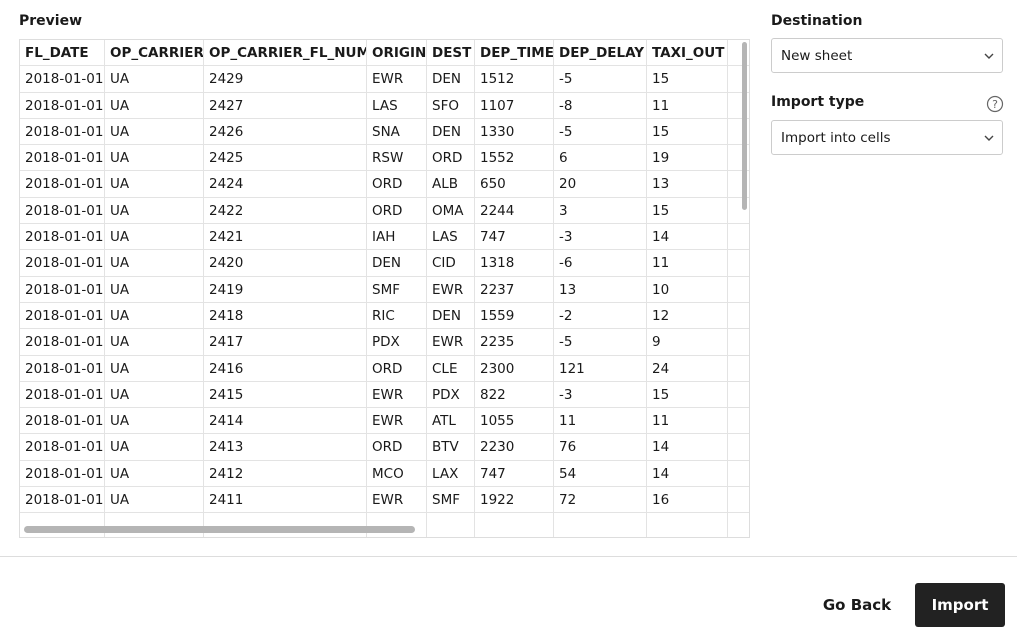 The image size is (1017, 637). I want to click on table-cell: 1330, so click(514, 132).